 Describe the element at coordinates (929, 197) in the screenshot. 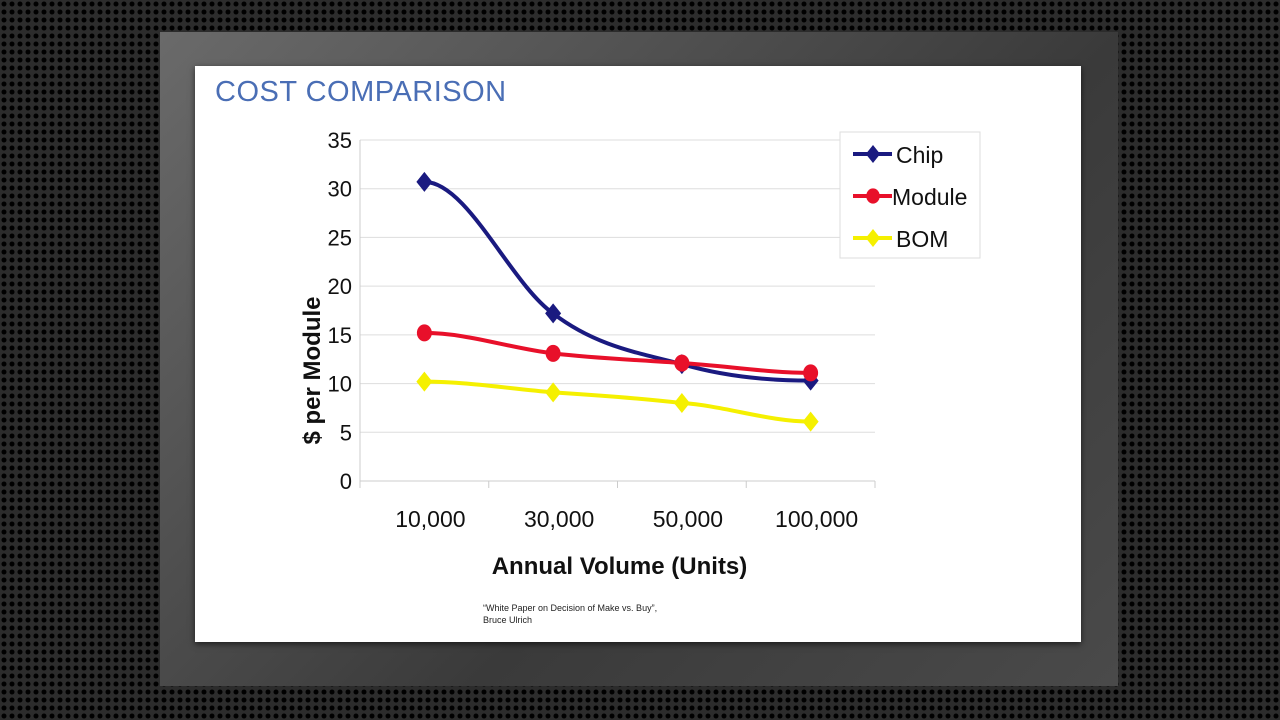

I see `legend-label: Module` at that location.